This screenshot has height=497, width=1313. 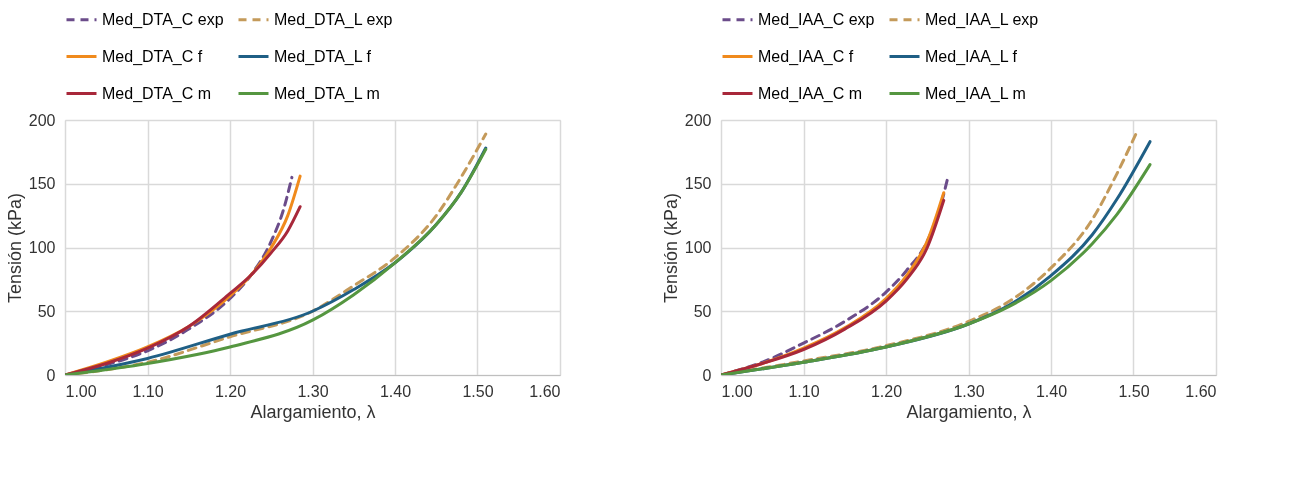 What do you see at coordinates (333, 19) in the screenshot?
I see `legend-label: Med_DTA_L exp` at bounding box center [333, 19].